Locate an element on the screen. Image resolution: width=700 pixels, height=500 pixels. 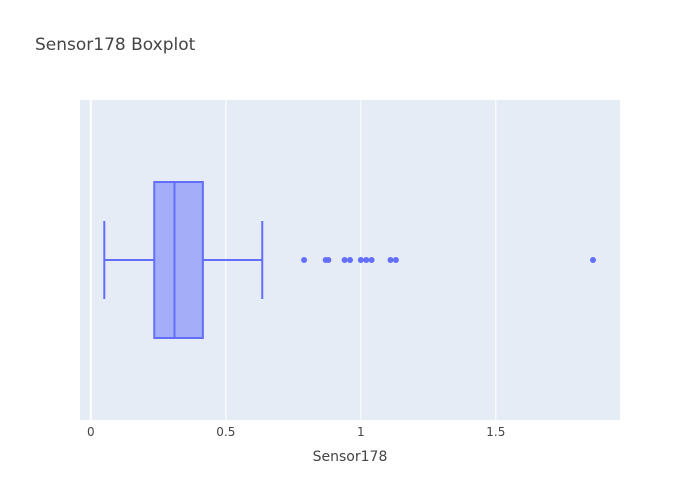
x-tick-labels: 0 0.5 1 1.5 is located at coordinates (296, 432).